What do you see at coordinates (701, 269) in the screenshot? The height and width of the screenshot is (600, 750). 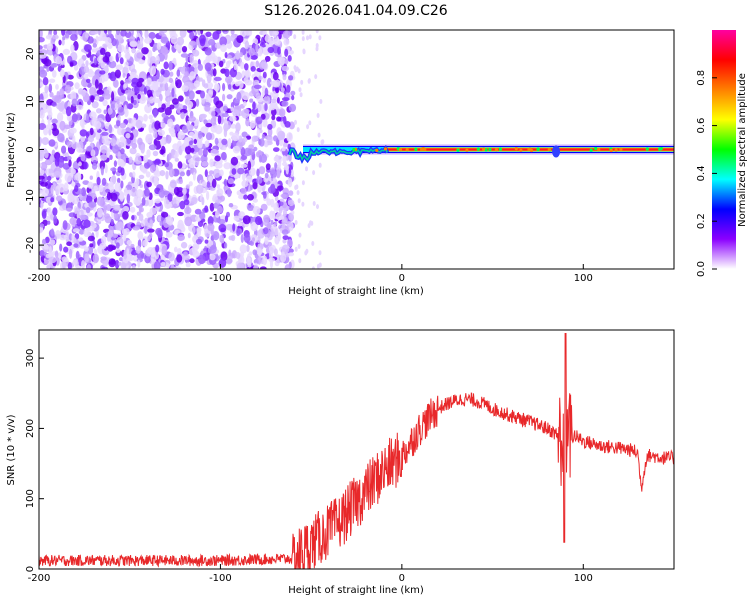 I see `colorbar-tick-label: 0.0` at bounding box center [701, 269].